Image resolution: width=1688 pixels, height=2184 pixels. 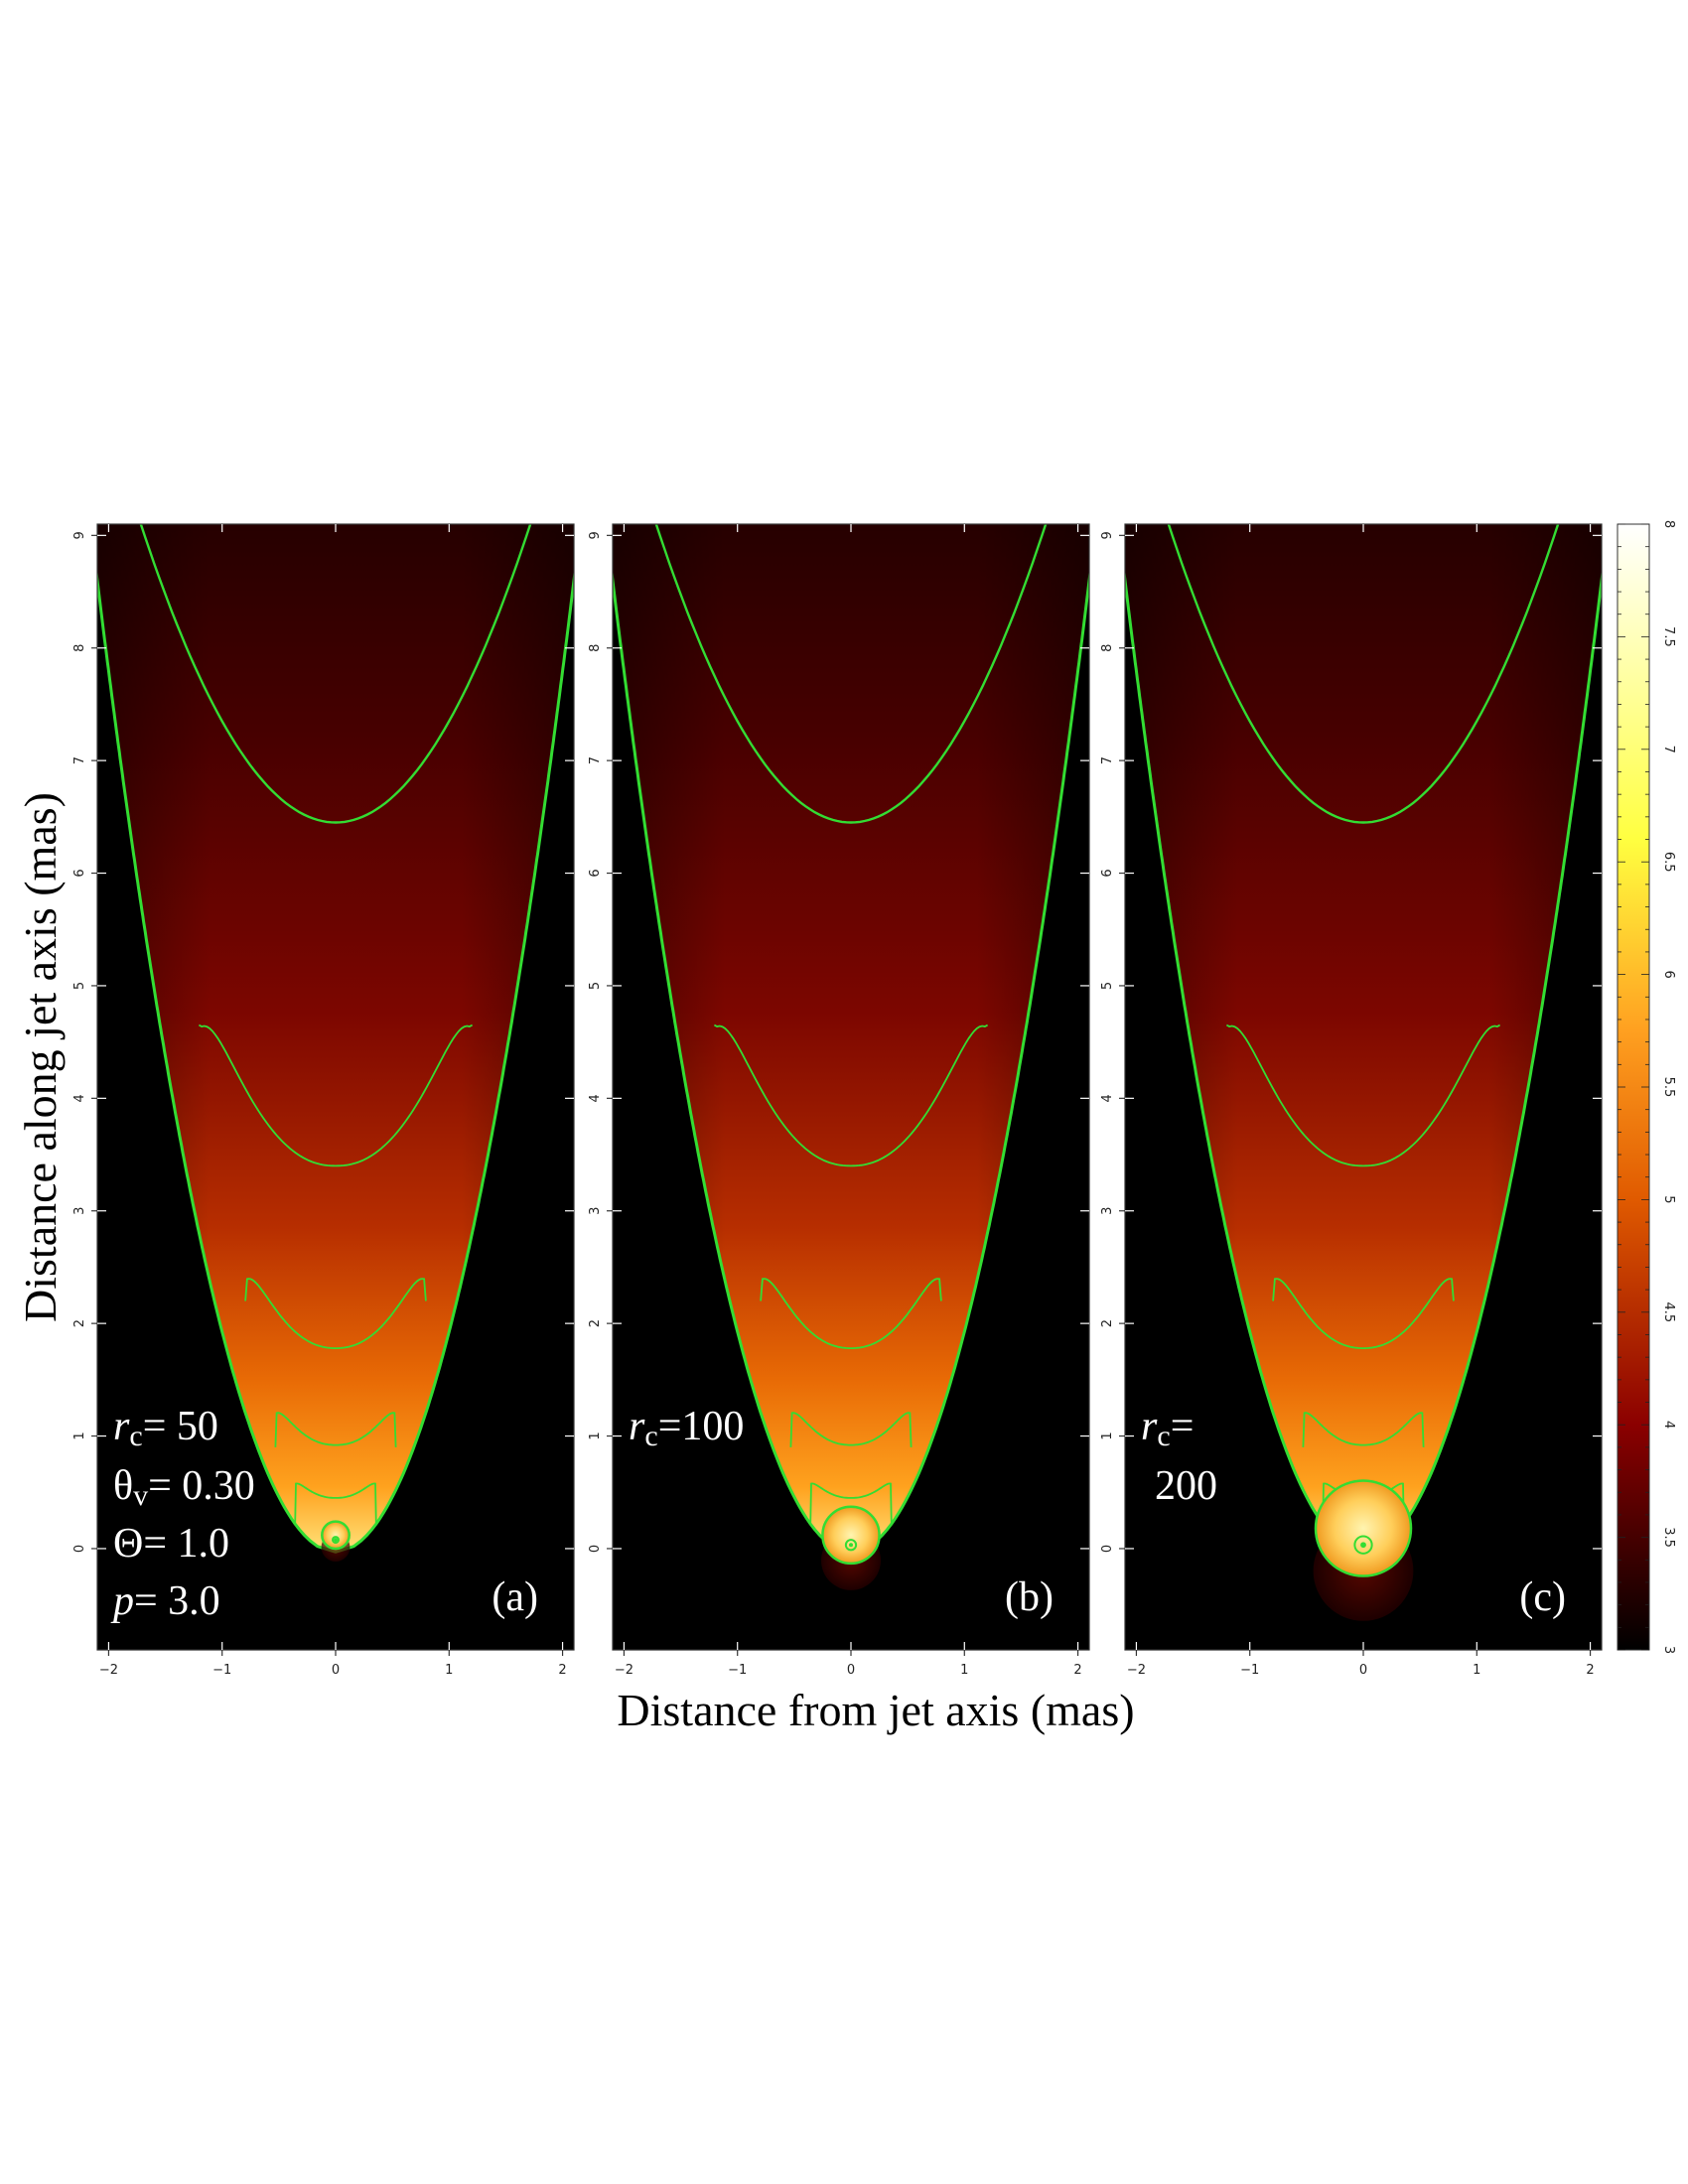 I want to click on colorbar-tick-label: 5.5, so click(x=1668, y=1087).